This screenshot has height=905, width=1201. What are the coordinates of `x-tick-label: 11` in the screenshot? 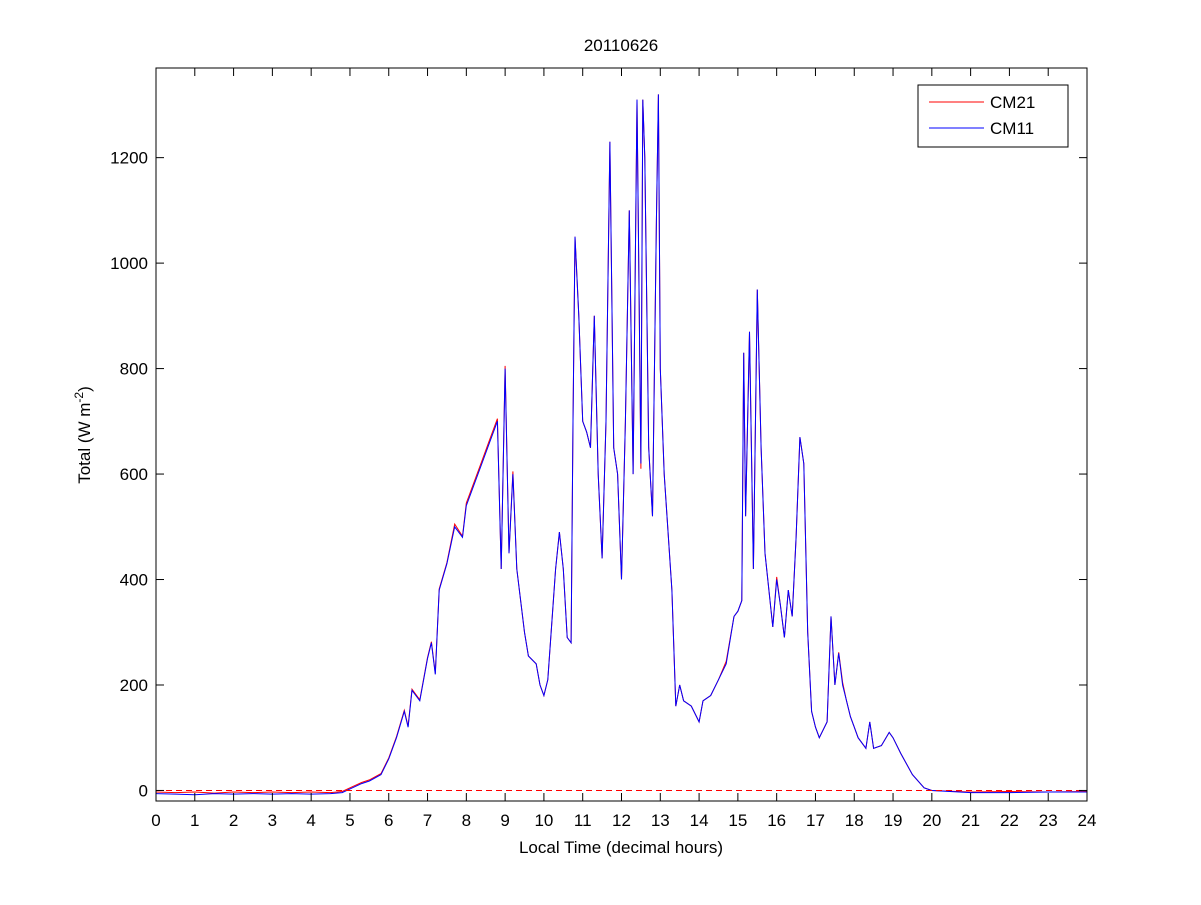 It's located at (583, 820).